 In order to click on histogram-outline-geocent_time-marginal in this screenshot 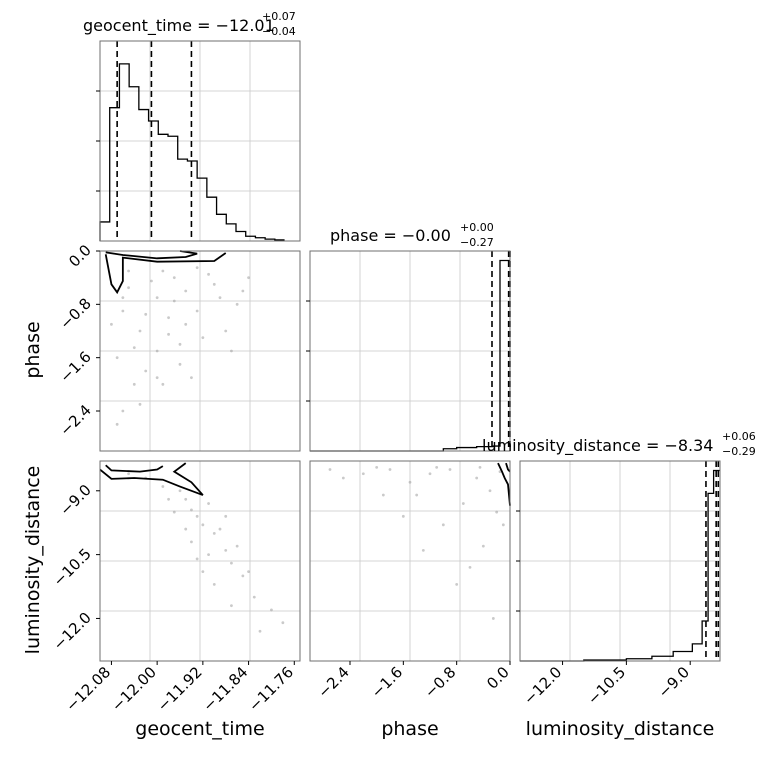, I will do `click(192, 152)`.